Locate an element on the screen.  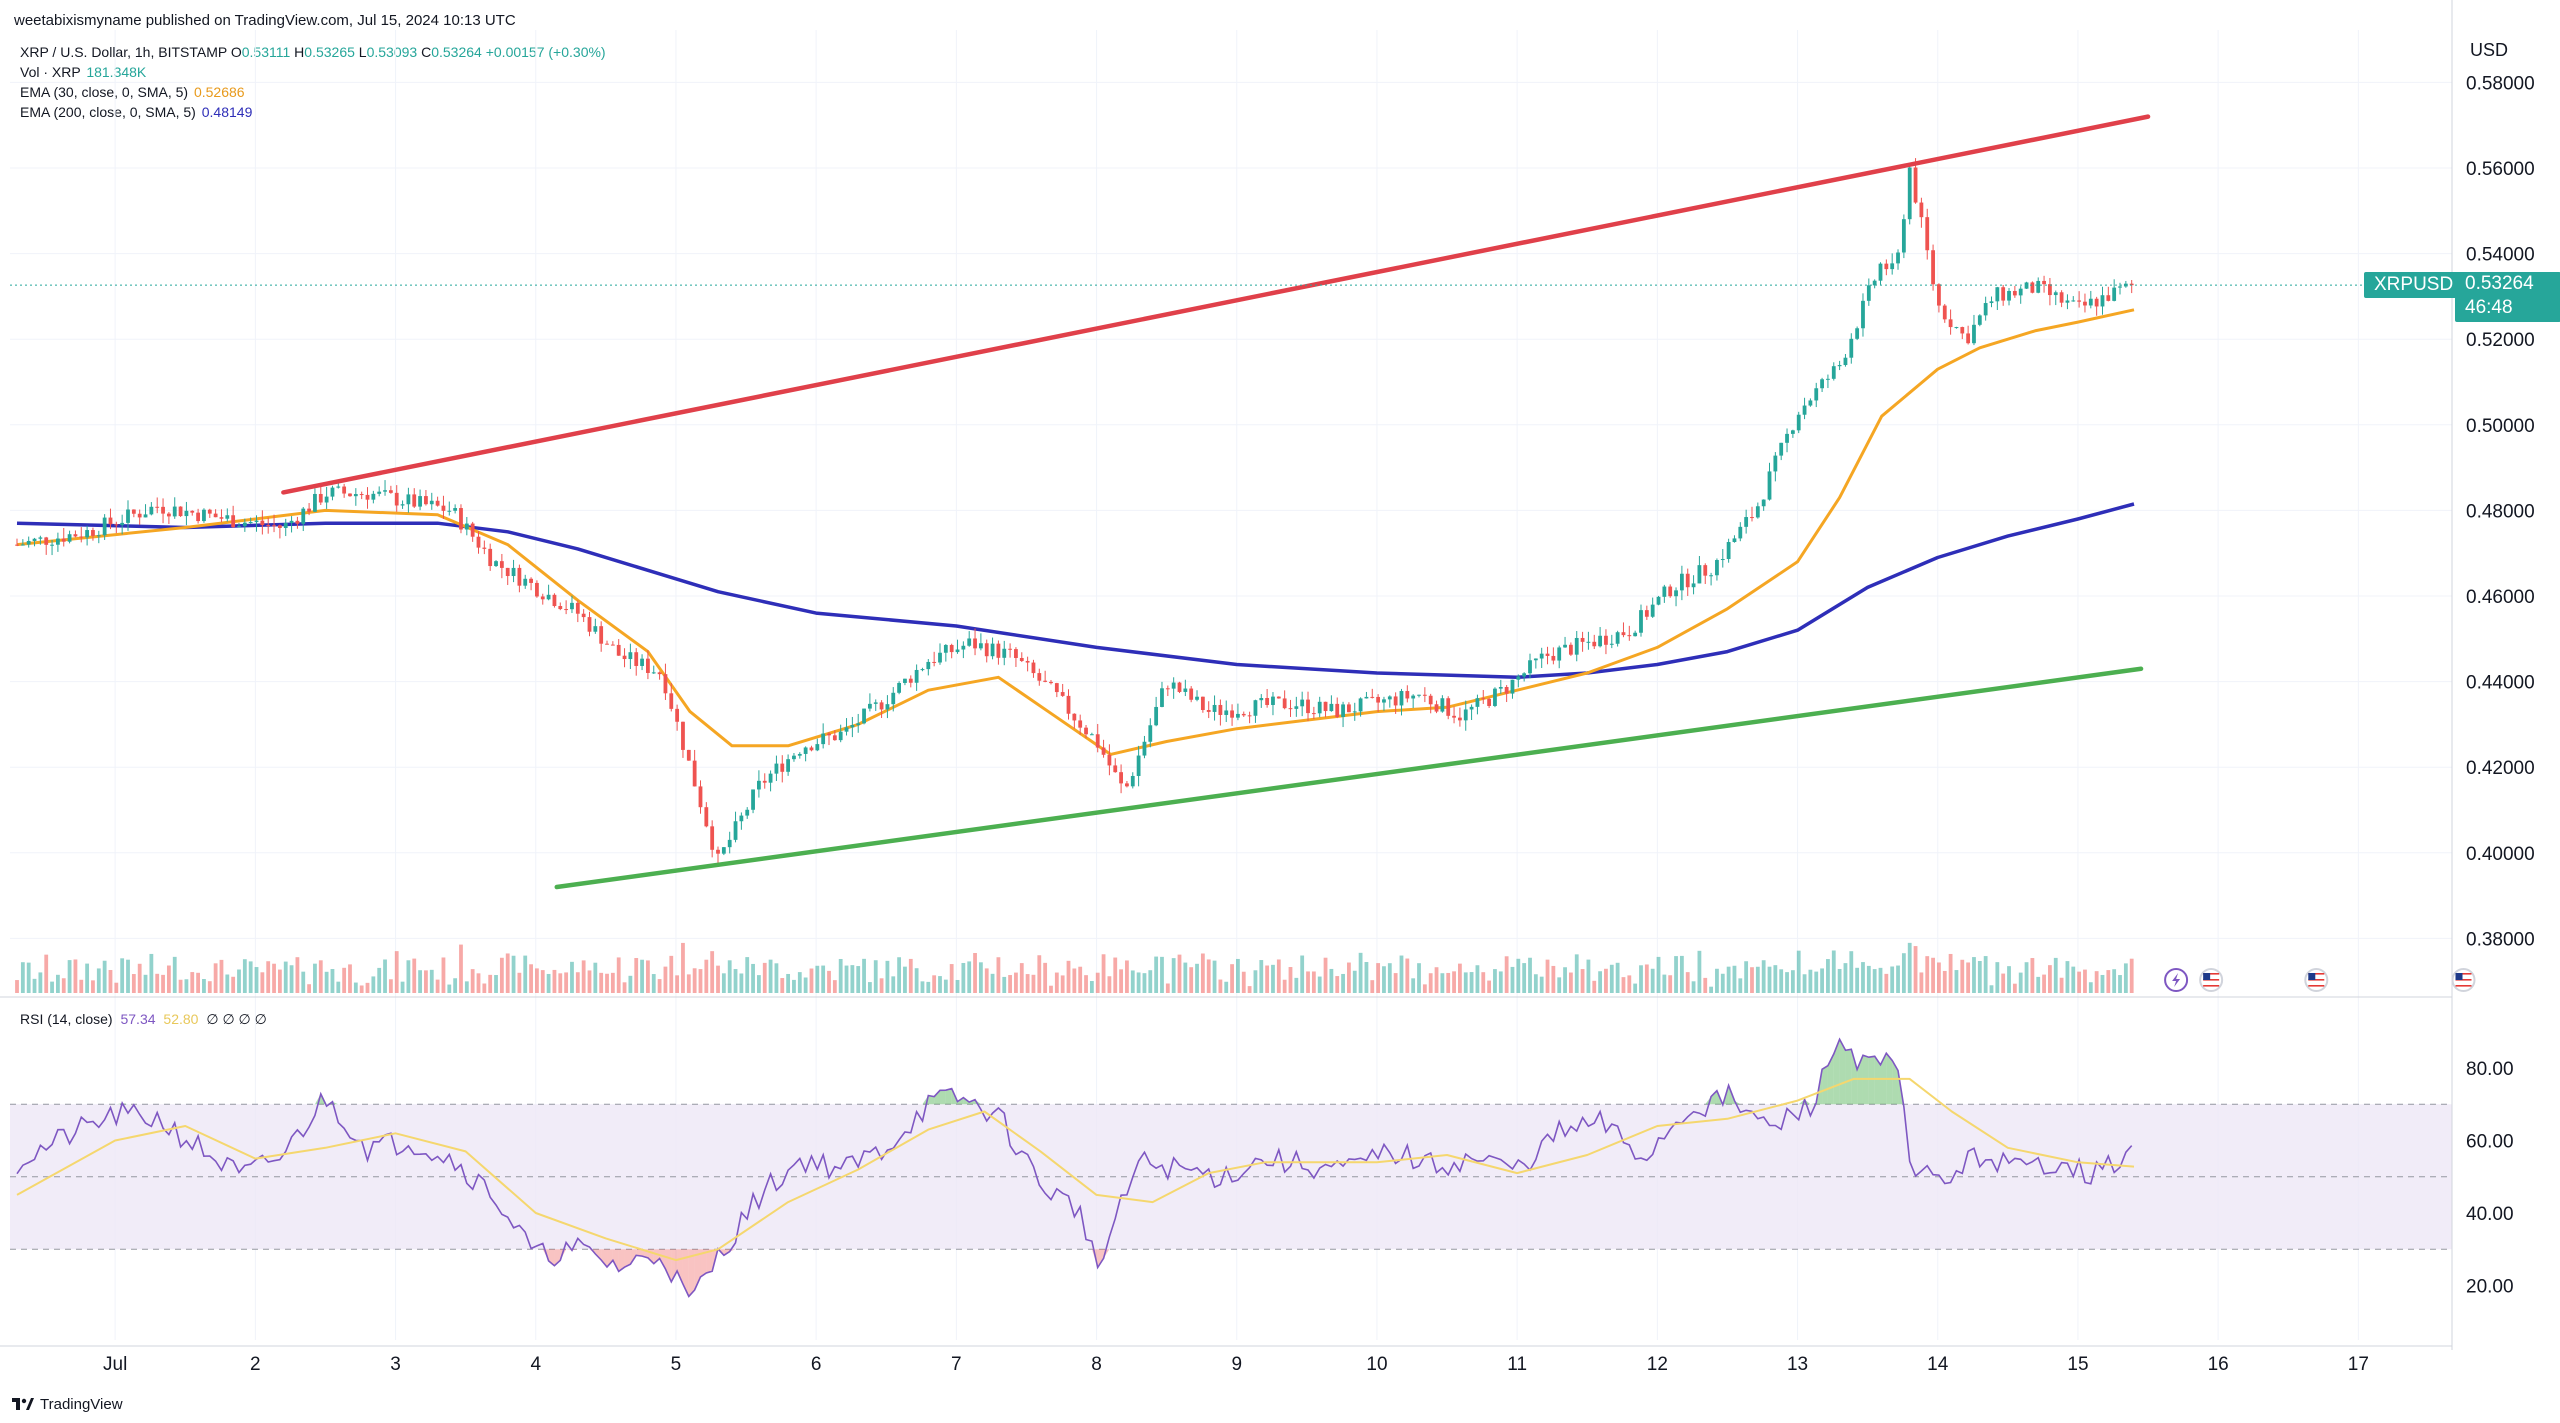
rsi-legend: RSI (14, close) 57.34 52.80 ∅ ∅ ∅ ∅ is located at coordinates (143, 1019).